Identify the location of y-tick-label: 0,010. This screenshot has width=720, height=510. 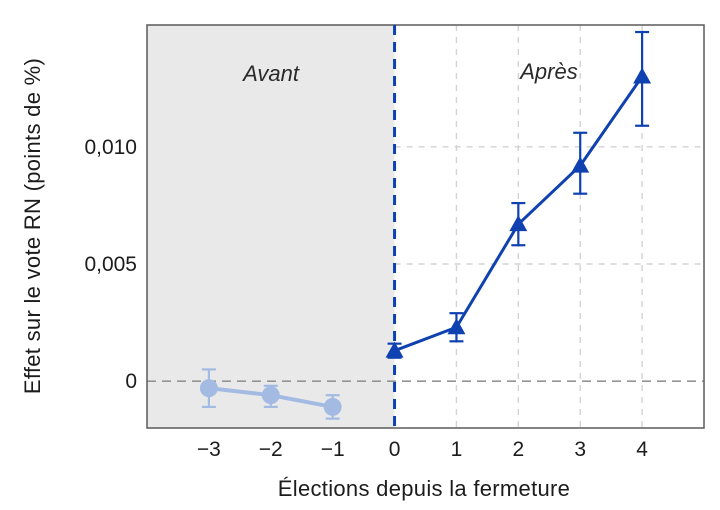
(110, 147).